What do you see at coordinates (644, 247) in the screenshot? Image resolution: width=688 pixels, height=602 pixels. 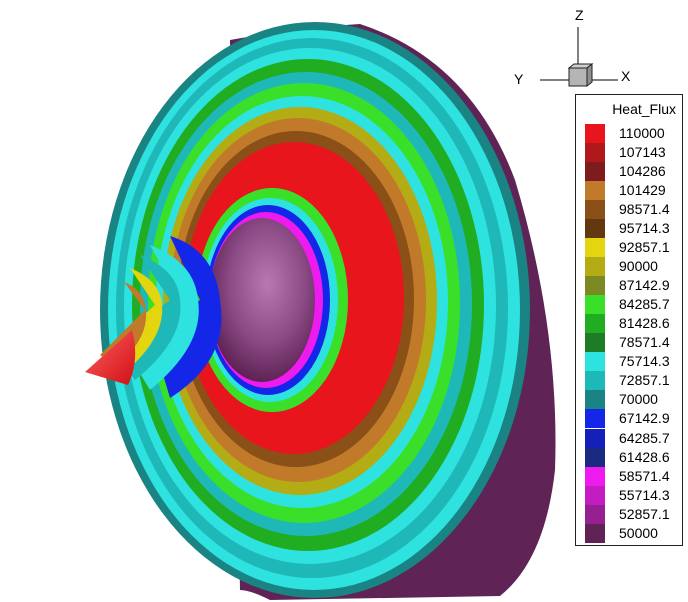 I see `legend-label: 92857.1` at bounding box center [644, 247].